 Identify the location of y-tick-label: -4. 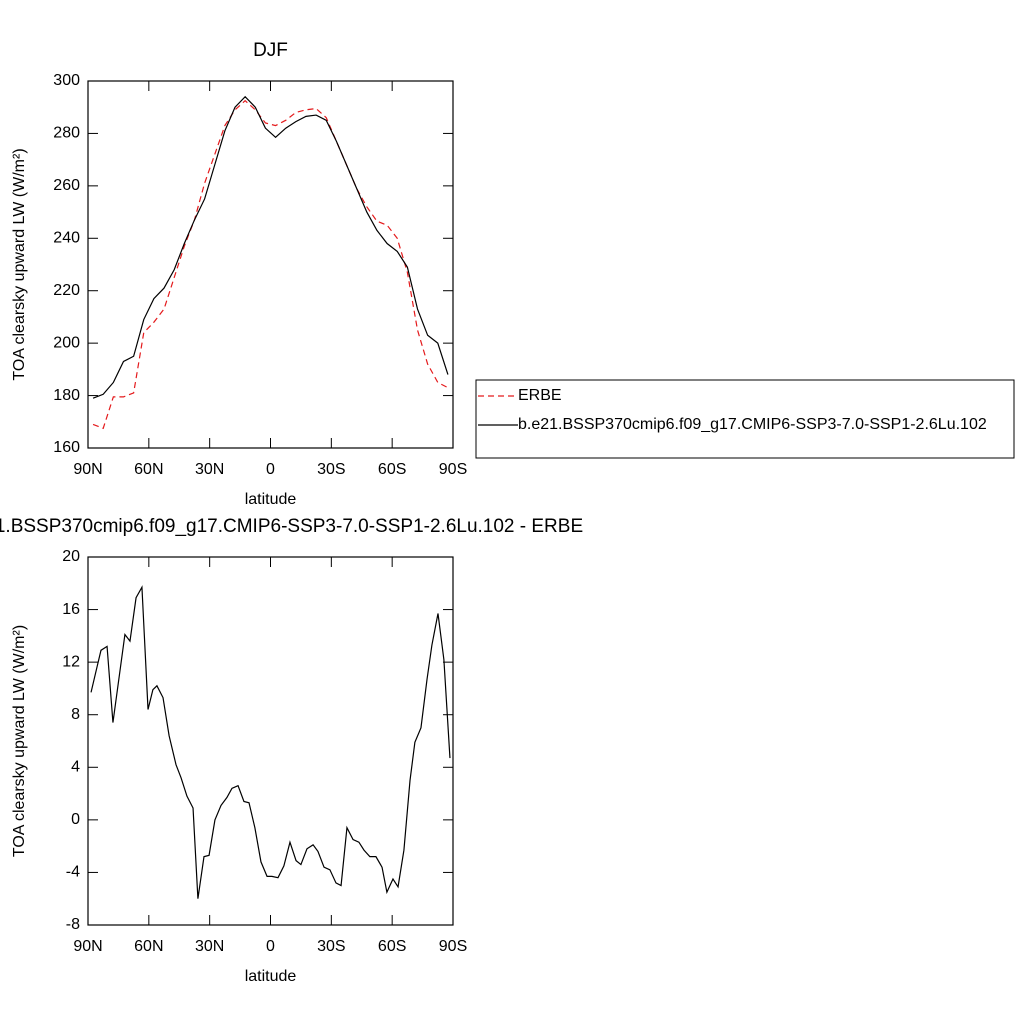
(73, 872).